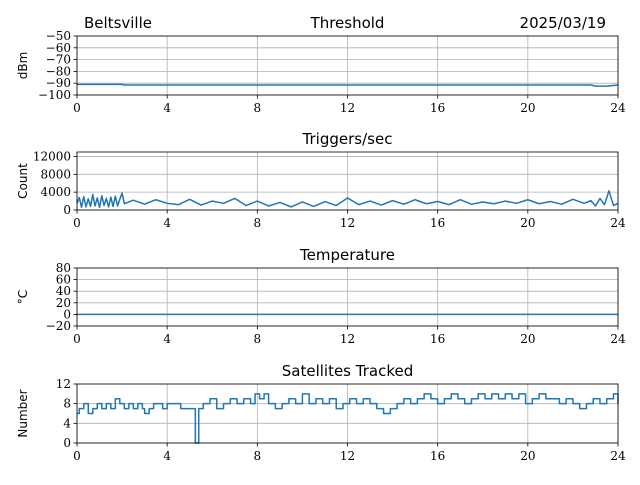 Image resolution: width=640 pixels, height=485 pixels. What do you see at coordinates (58, 83) in the screenshot?
I see `y-tick-label: −90` at bounding box center [58, 83].